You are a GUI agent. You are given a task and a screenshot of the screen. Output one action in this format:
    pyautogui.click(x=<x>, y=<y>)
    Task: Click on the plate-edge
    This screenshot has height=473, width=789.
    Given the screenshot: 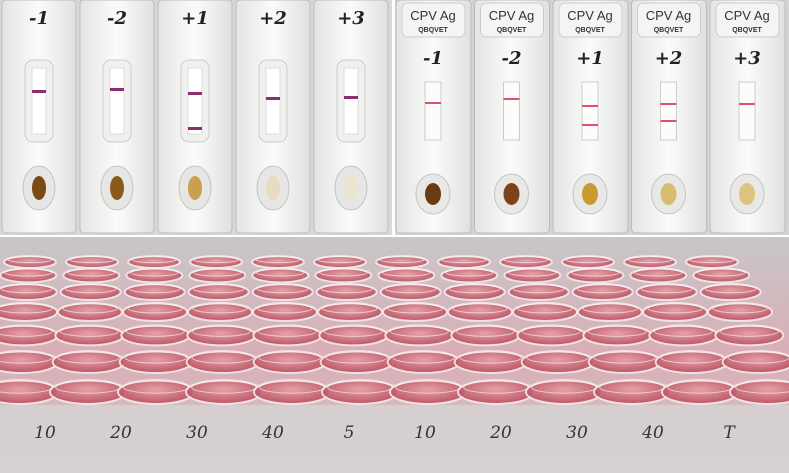 What is the action you would take?
    pyautogui.click(x=394, y=439)
    